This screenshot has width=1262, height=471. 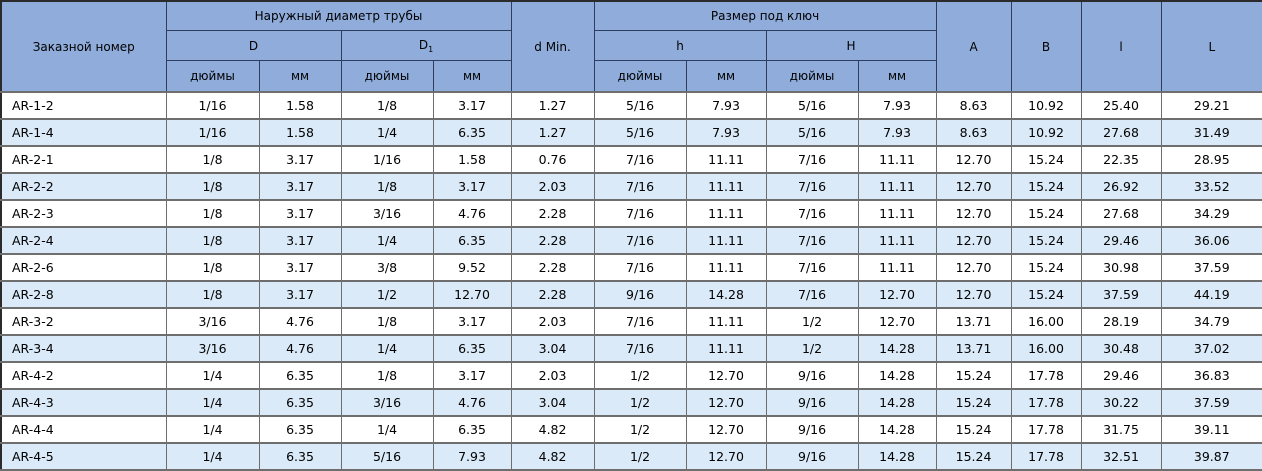 What do you see at coordinates (83, 240) in the screenshot?
I see `order-number-cell: AR-2-4` at bounding box center [83, 240].